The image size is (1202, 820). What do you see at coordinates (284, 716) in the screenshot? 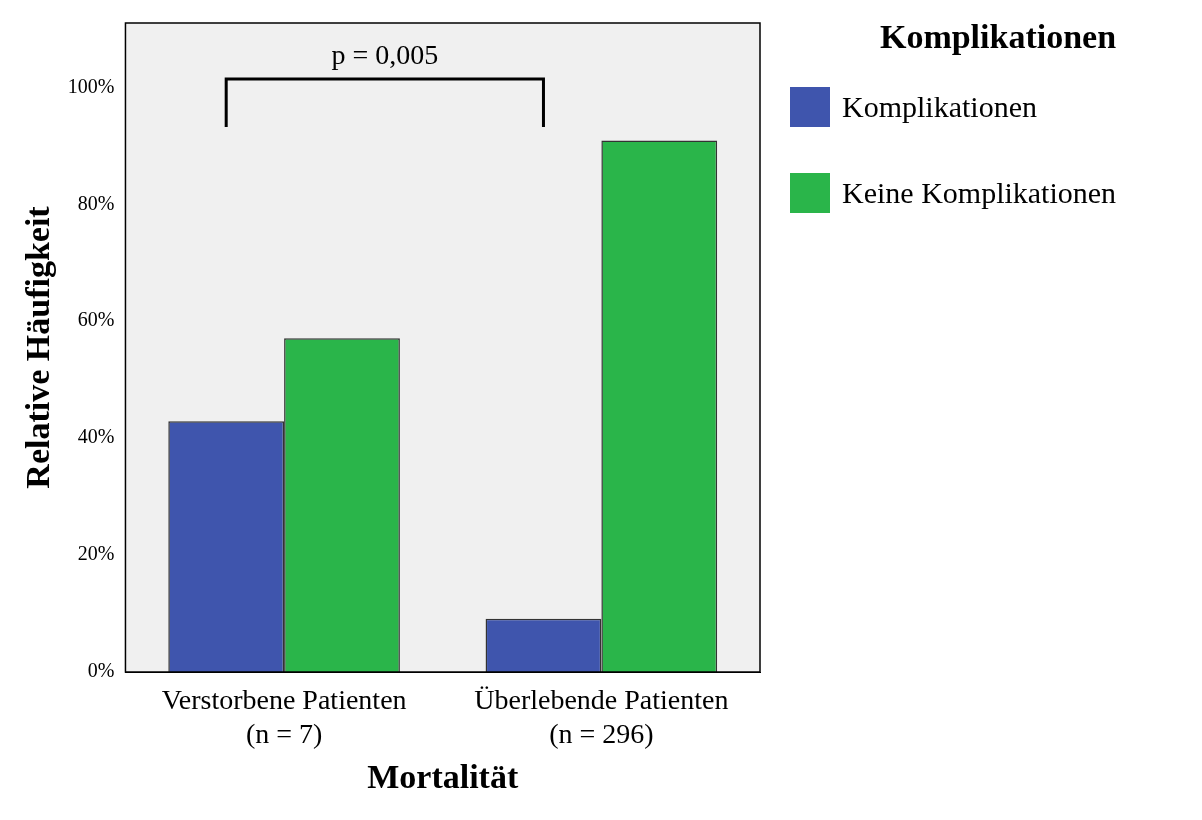
I see `x-tick-label: Verstorbene Patienten (n = 7)` at bounding box center [284, 716].